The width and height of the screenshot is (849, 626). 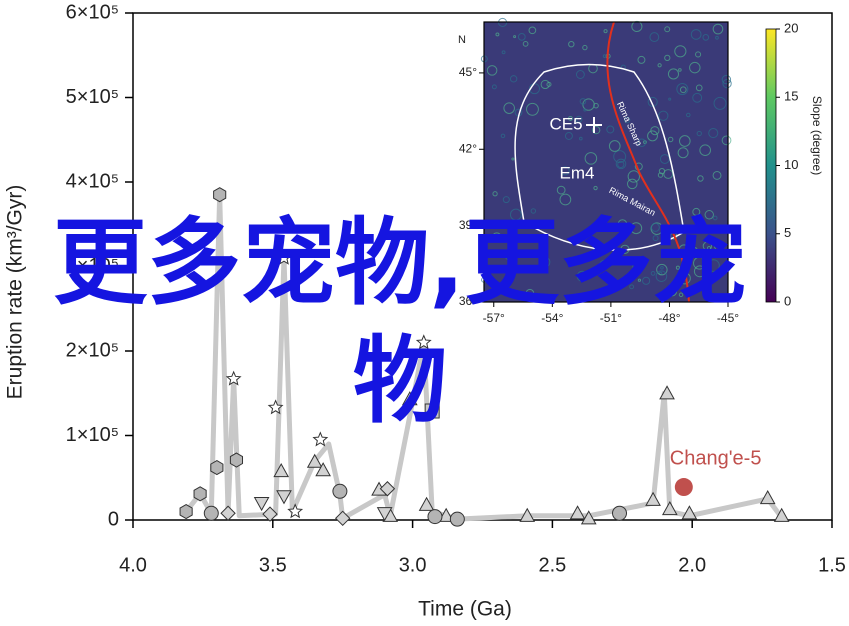 What do you see at coordinates (791, 96) in the screenshot?
I see `colorbar-tick-label: 15` at bounding box center [791, 96].